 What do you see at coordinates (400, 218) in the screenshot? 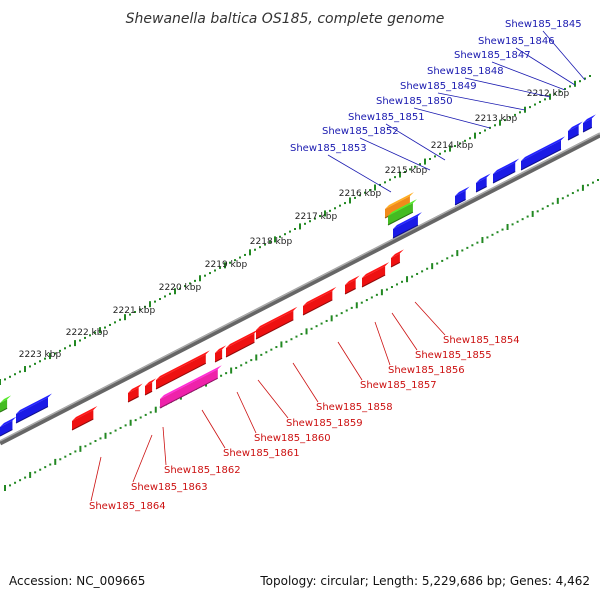
I see `green-gene-edge` at bounding box center [400, 218].